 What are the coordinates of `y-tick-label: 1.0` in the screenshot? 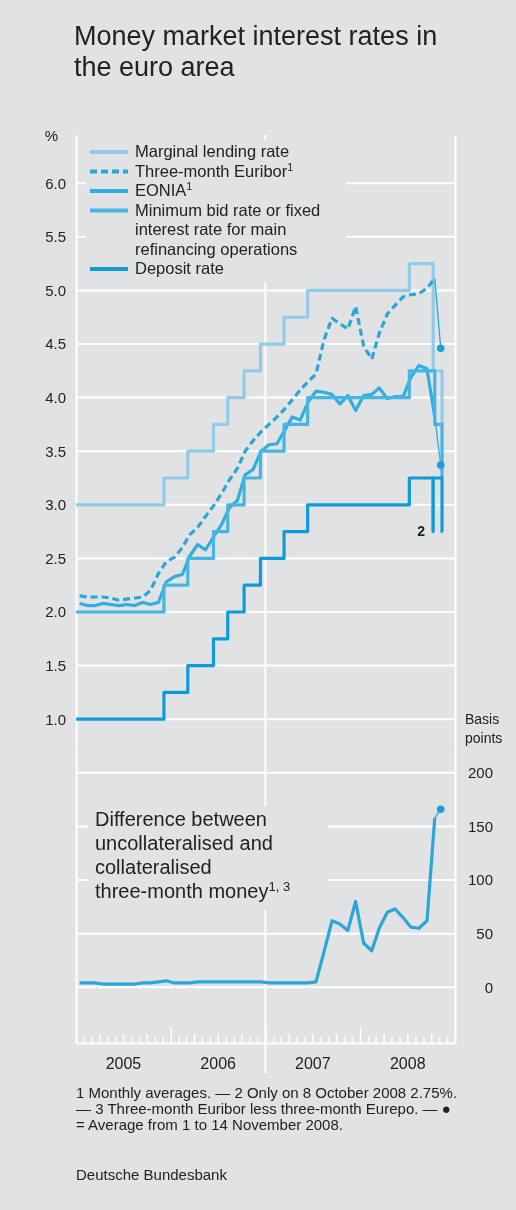 It's located at (55, 719).